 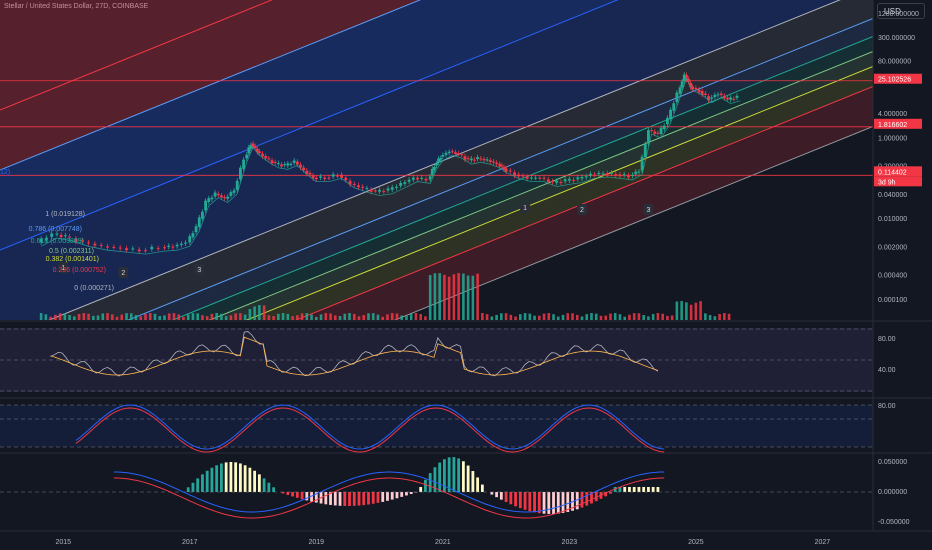 I want to click on wave-label-box, so click(x=525, y=207).